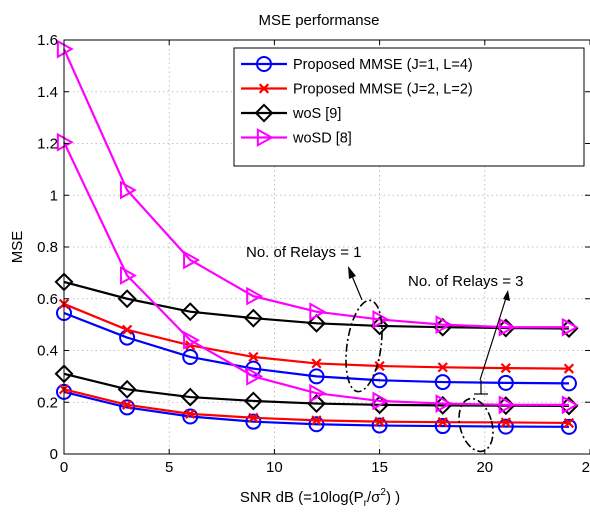  Describe the element at coordinates (586, 467) in the screenshot. I see `x-tick-label: 25` at that location.